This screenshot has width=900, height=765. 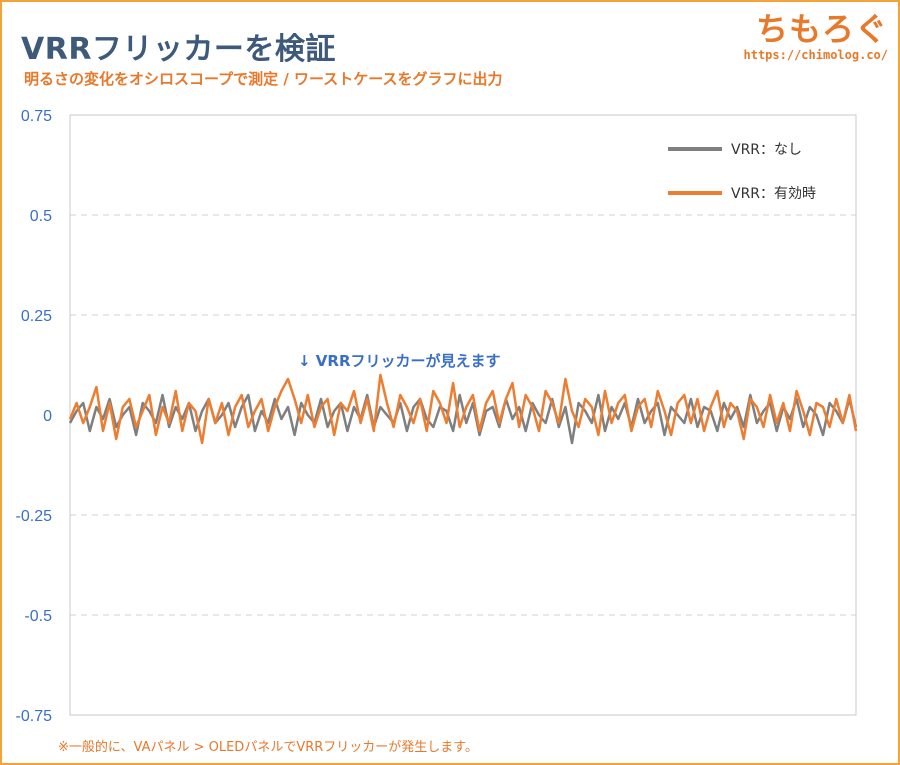 What do you see at coordinates (821, 29) in the screenshot?
I see `logo-text: ちもろぐ` at bounding box center [821, 29].